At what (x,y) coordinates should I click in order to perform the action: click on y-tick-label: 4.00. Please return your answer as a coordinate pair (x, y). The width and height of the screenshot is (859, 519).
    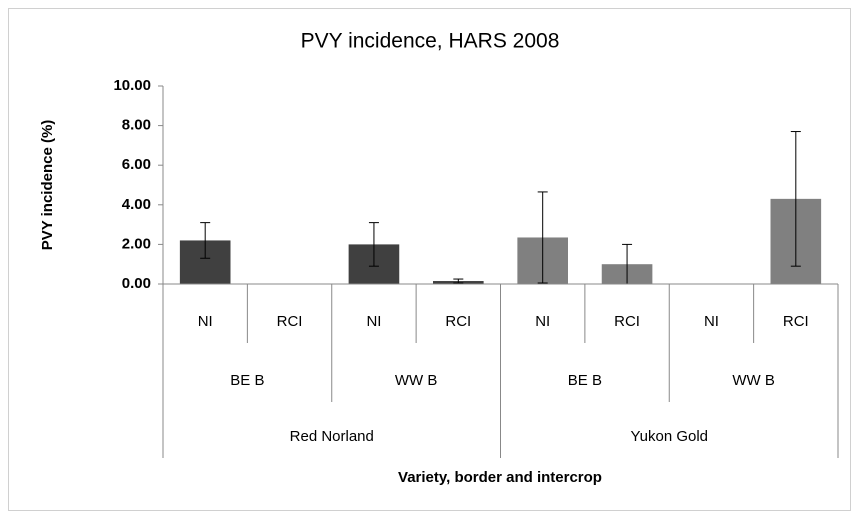
    Looking at the image, I should click on (136, 204).